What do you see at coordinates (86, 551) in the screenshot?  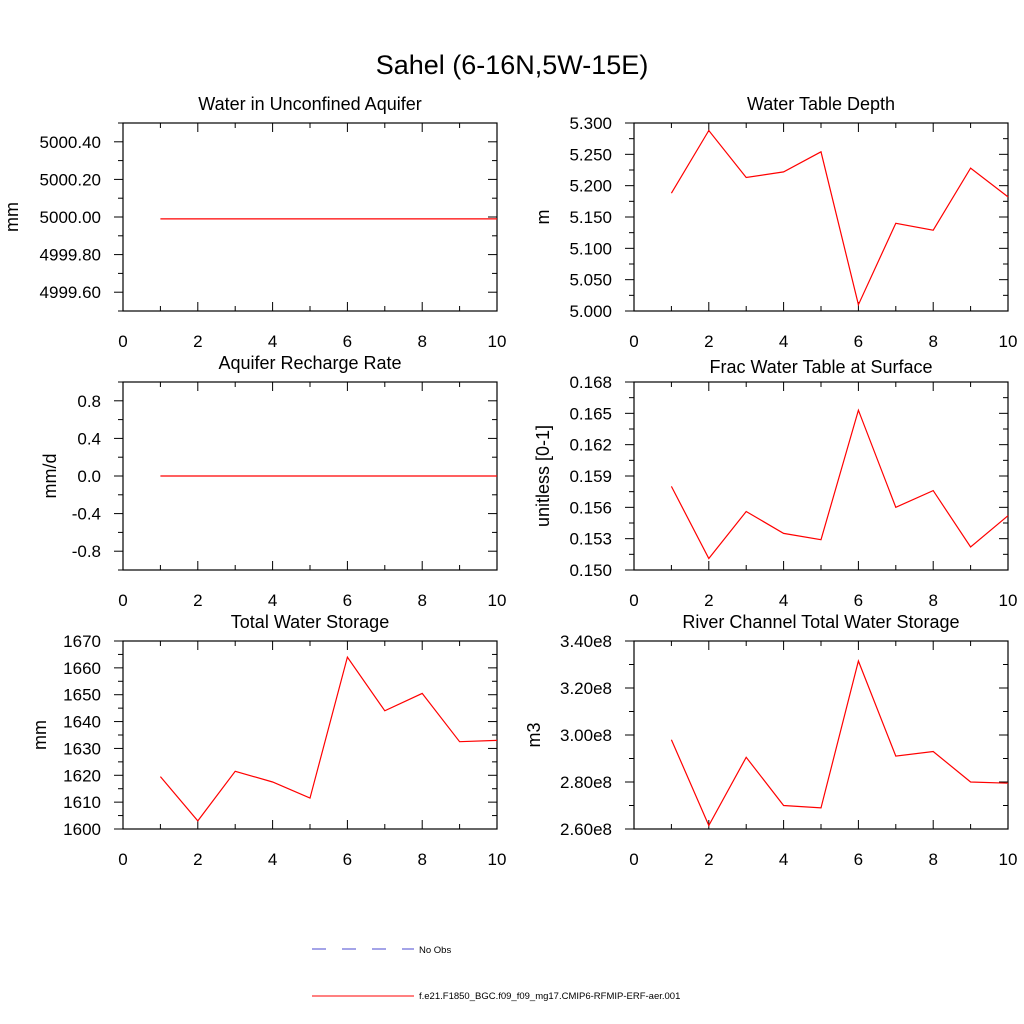 I see `y-tick-label: -0.8` at bounding box center [86, 551].